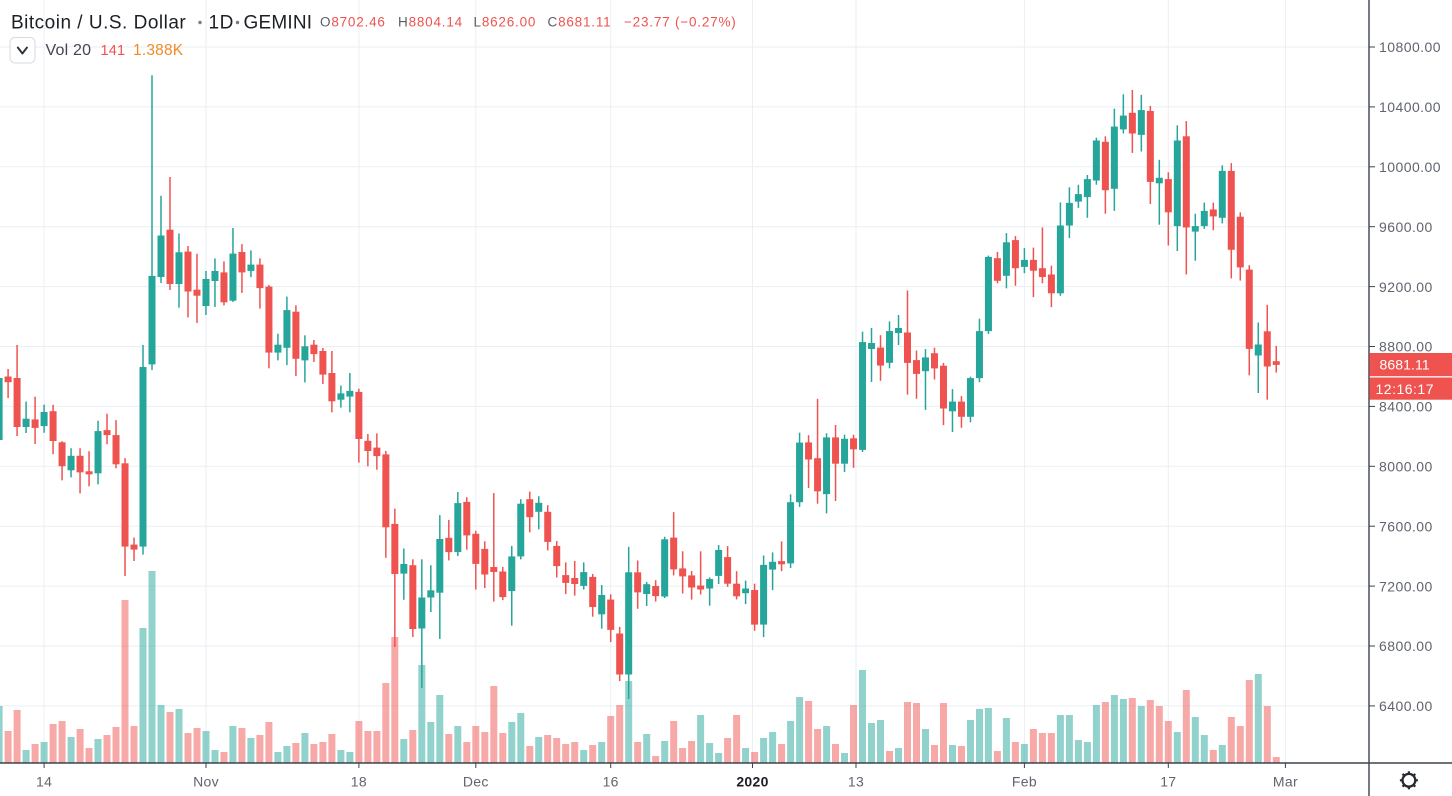 This screenshot has height=796, width=1452. What do you see at coordinates (1405, 389) in the screenshot?
I see `svg-text: 12:16:17` at bounding box center [1405, 389].